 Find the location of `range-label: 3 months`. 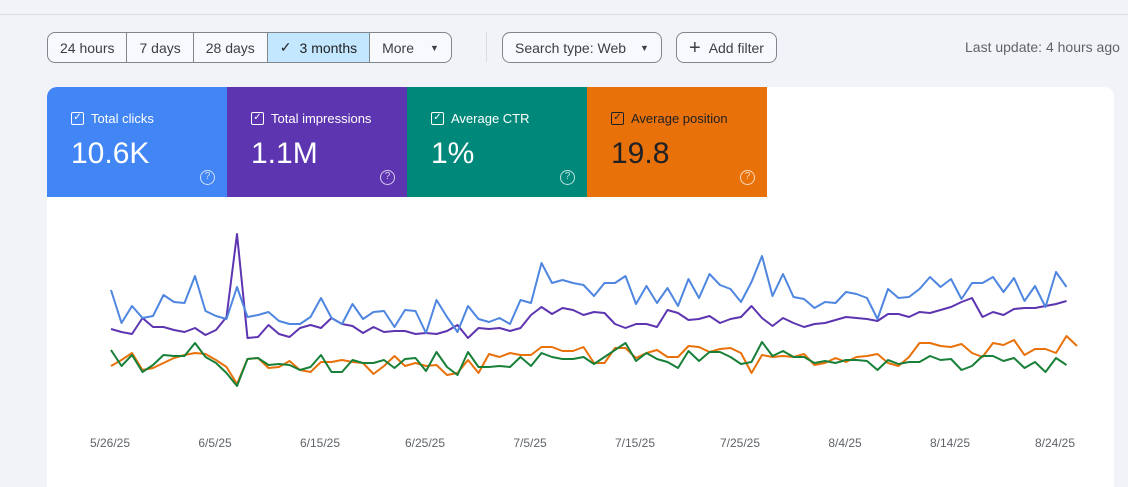

range-label: 3 months is located at coordinates (328, 47).